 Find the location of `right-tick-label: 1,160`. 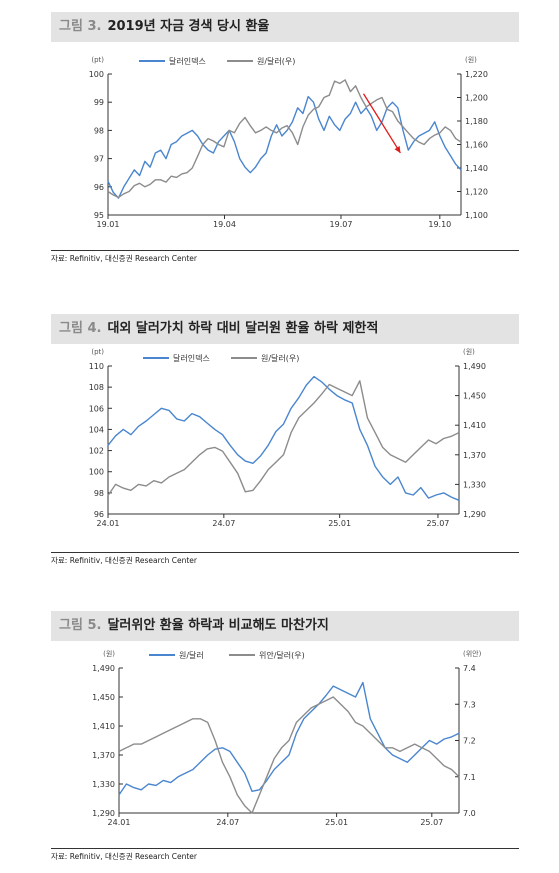

right-tick-label: 1,160 is located at coordinates (476, 145).